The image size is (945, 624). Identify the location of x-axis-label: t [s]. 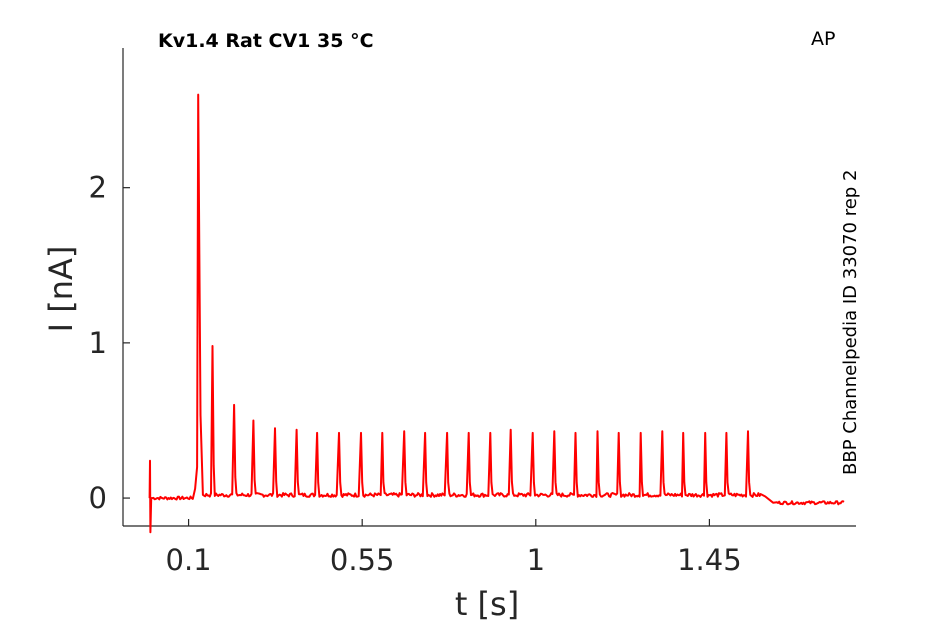
(487, 604).